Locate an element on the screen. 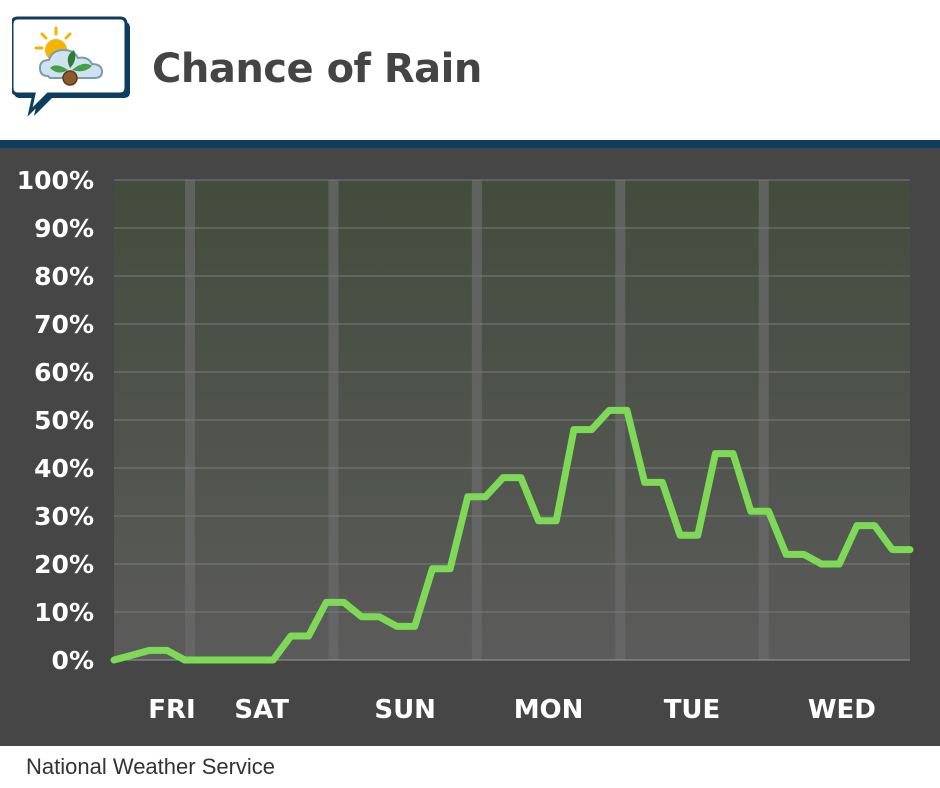 This screenshot has width=940, height=788. x-tick-label: WED is located at coordinates (842, 710).